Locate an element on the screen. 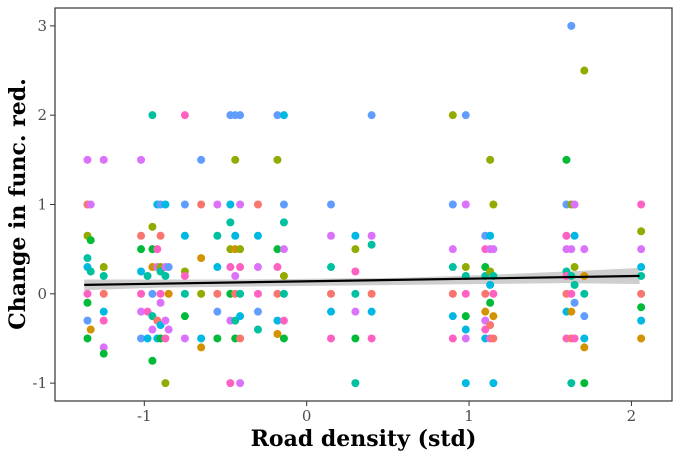 This screenshot has height=457, width=680. y-tick-label: 3 is located at coordinates (42, 26).